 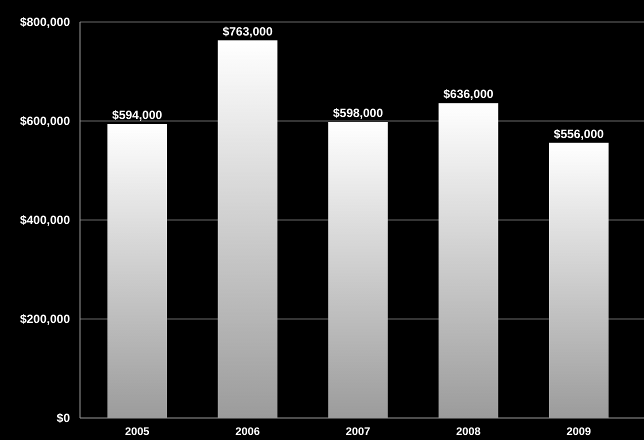 I want to click on x-tick-label: 2009, so click(x=579, y=432).